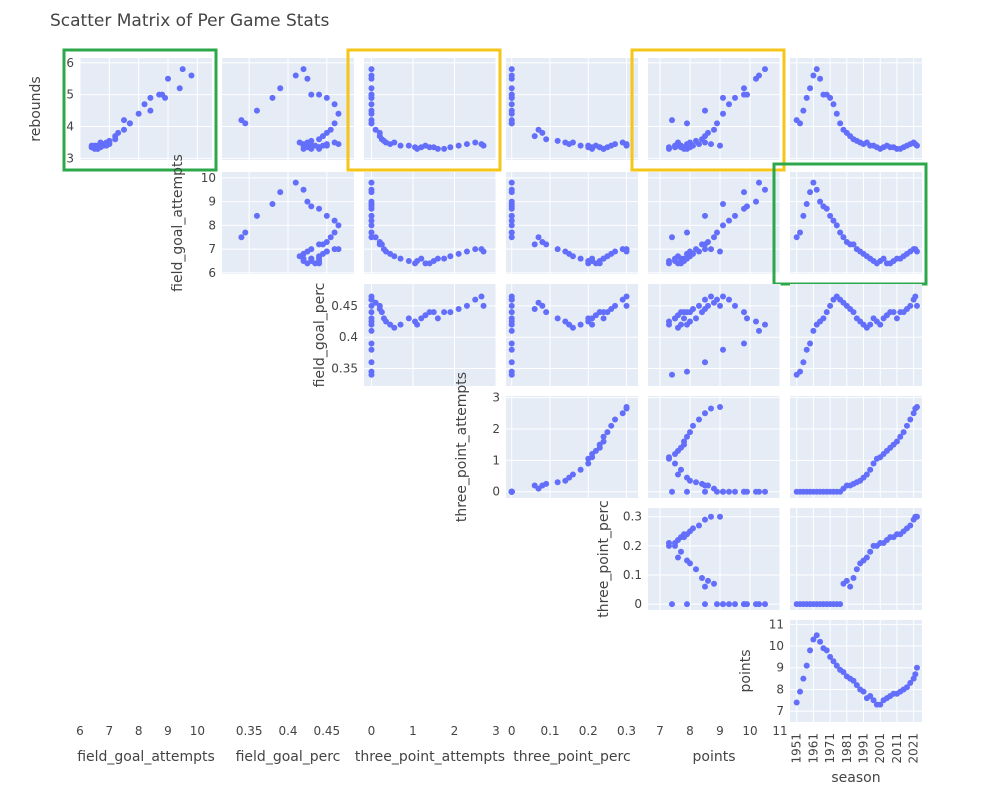 This screenshot has width=1000, height=800. Describe the element at coordinates (779, 731) in the screenshot. I see `x-tick-label: 11` at that location.